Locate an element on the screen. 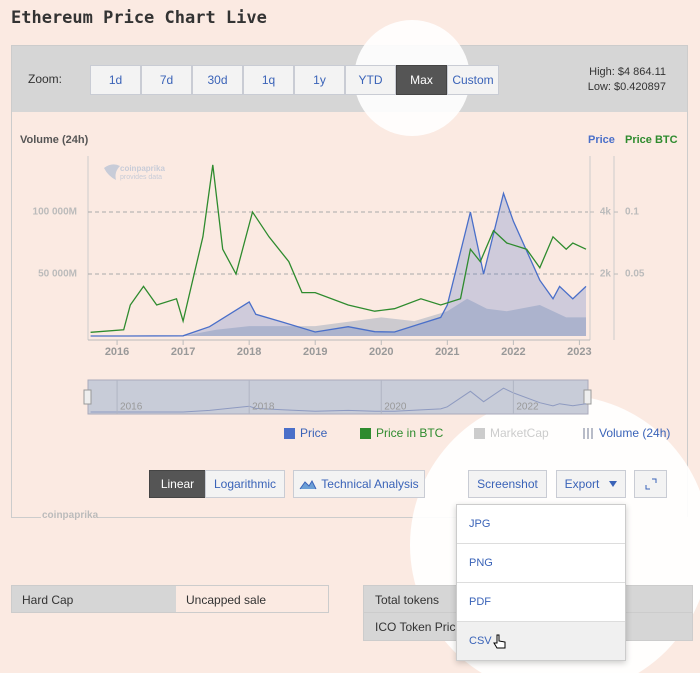 The height and width of the screenshot is (673, 700). legend: Price Price in BTC MarketCap Volume (24h) is located at coordinates (350, 434).